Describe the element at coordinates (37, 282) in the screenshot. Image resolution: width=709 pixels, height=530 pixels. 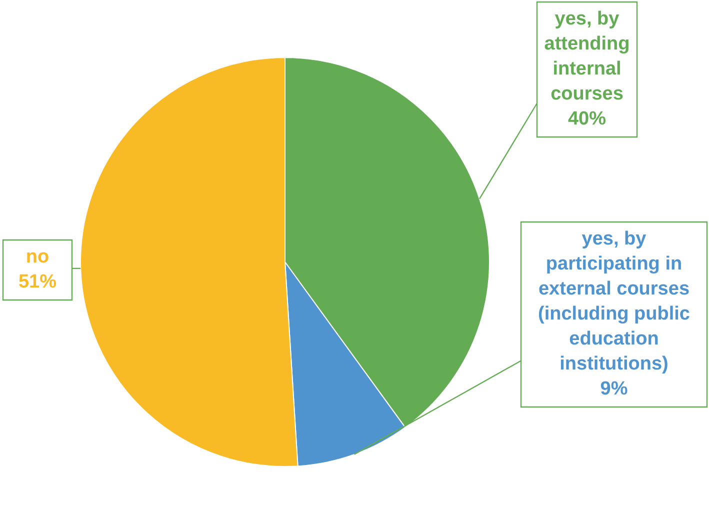
I see `data-label: 51%` at that location.